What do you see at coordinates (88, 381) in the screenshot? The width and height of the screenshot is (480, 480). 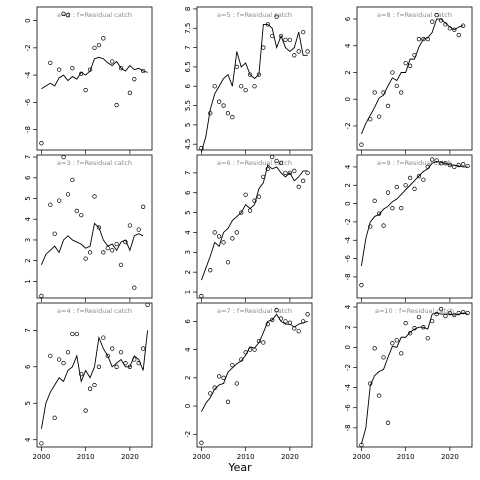 I see `panel-7: a=4 : f=Residual catch 4 5 6 7 2000 2010 2020` at bounding box center [88, 381].